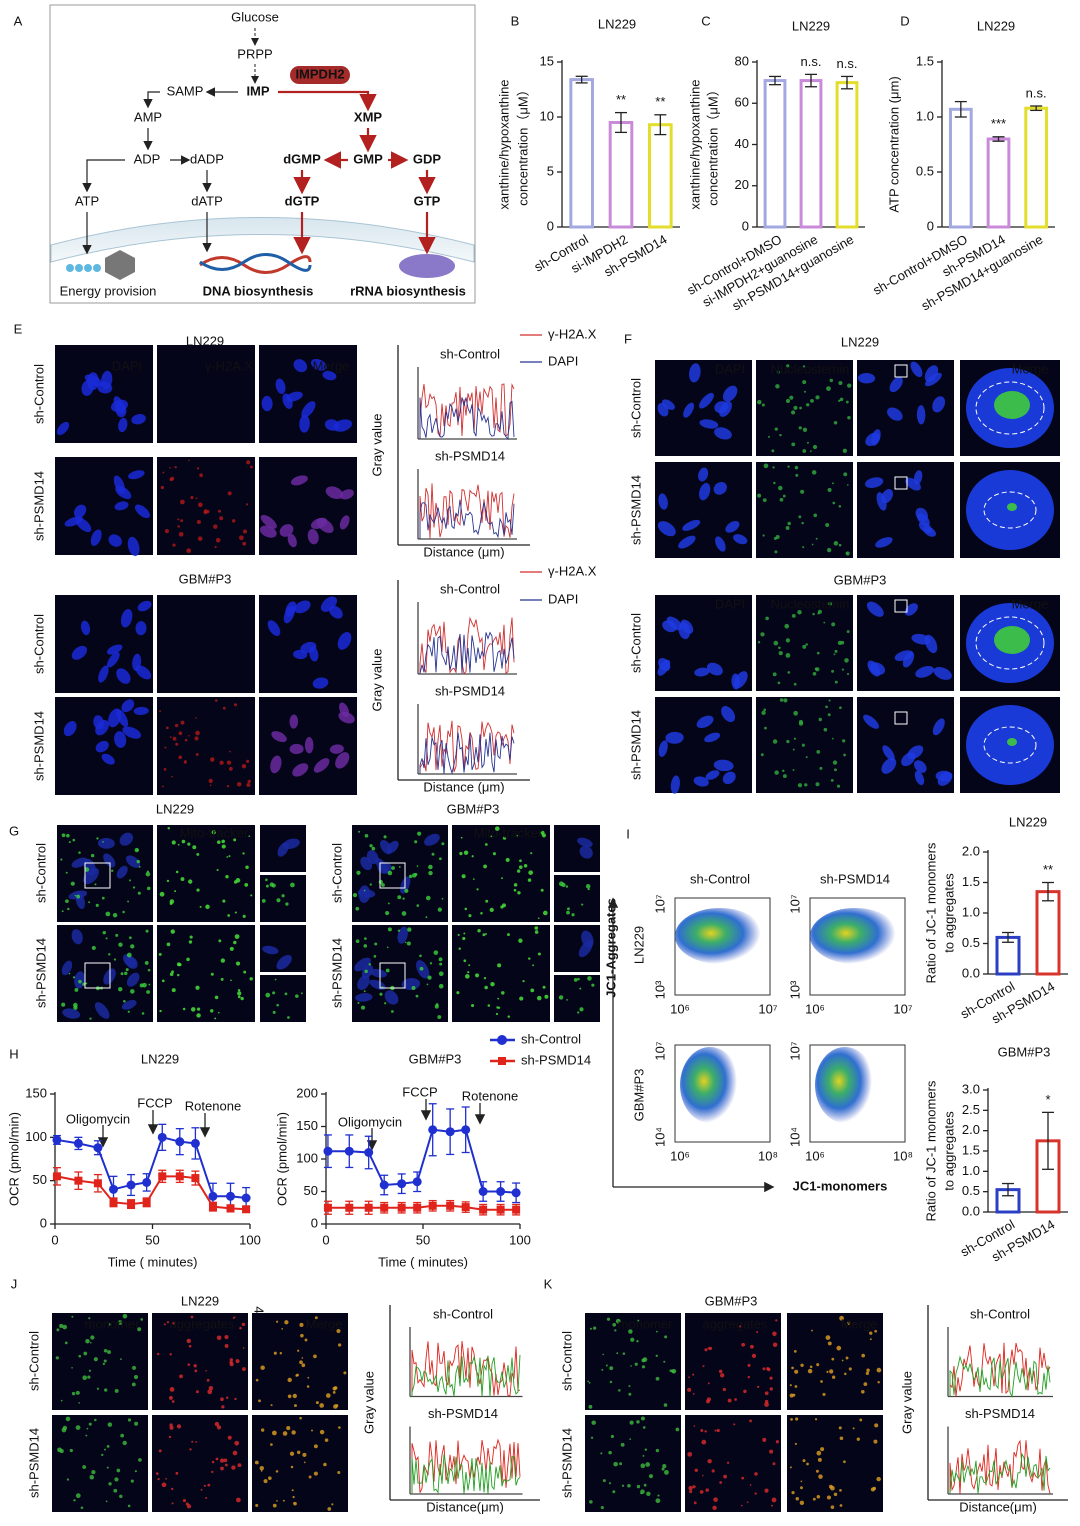  I want to click on profile-trace, so click(1000, 1369).